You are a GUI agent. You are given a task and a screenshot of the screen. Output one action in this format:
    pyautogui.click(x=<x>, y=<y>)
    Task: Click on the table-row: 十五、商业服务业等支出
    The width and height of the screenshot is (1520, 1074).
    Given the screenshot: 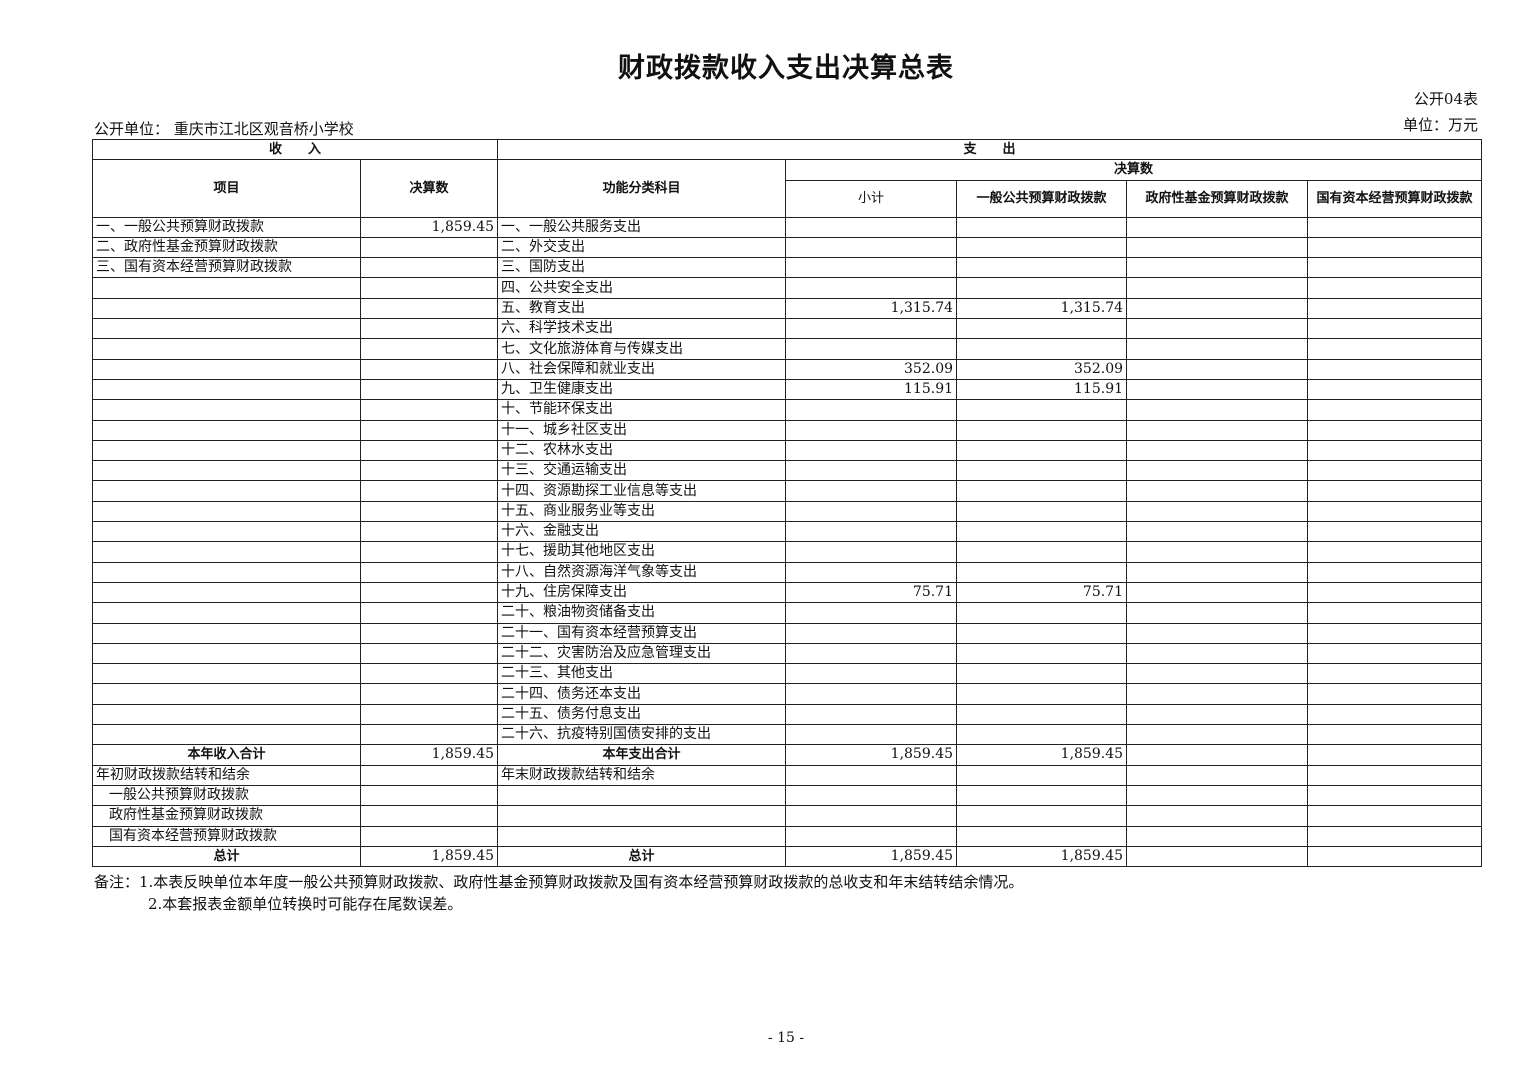 What is the action you would take?
    pyautogui.click(x=787, y=511)
    